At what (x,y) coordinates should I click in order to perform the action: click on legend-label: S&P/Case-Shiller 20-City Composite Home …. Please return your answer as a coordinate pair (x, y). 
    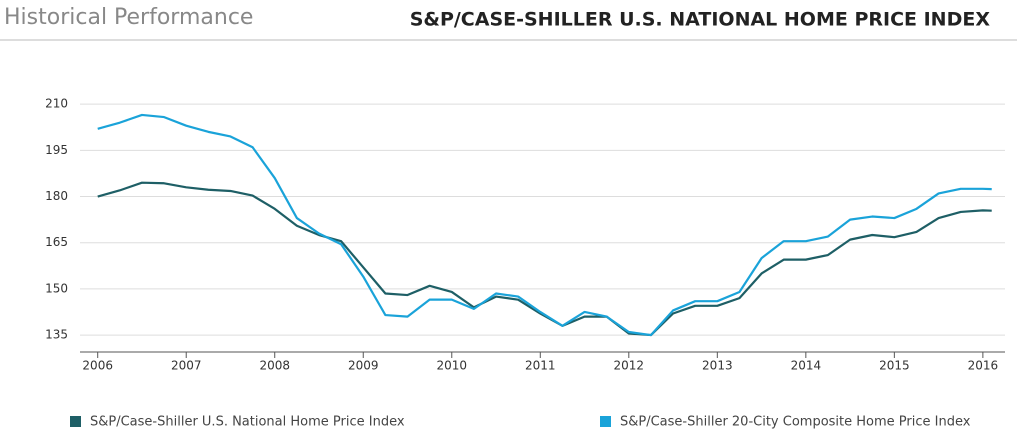
    Looking at the image, I should click on (795, 422).